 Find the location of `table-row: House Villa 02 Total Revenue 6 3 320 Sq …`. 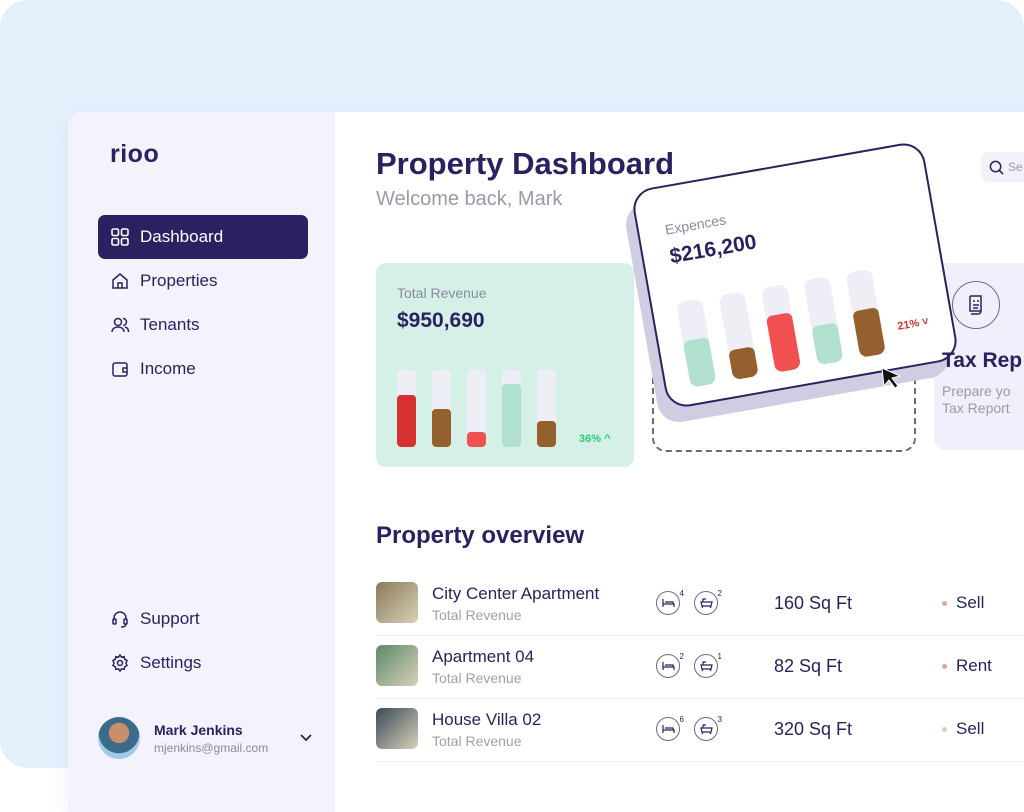

table-row: House Villa 02 Total Revenue 6 3 320 Sq … is located at coordinates (700, 731).